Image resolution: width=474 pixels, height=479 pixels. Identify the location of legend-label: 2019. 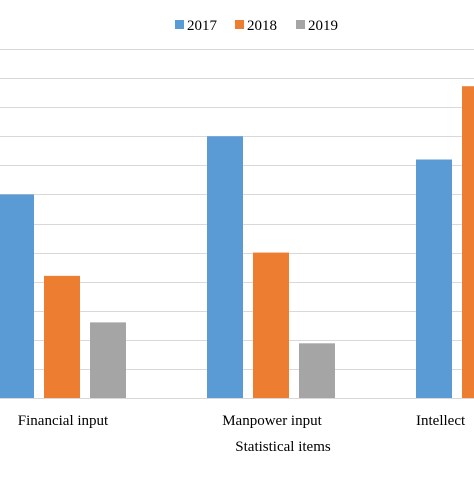
(323, 26).